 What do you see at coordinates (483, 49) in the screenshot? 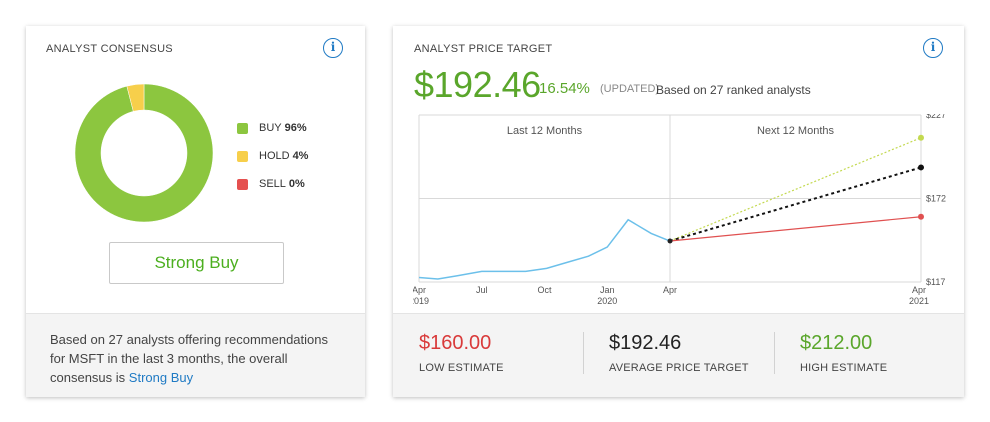
I see `price-target-title: ANALYST PRICE TARGET` at bounding box center [483, 49].